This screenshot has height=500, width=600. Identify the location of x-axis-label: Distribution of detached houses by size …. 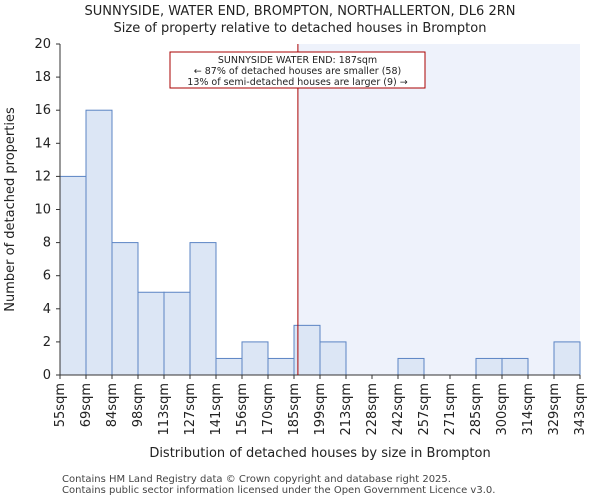
(319, 453).